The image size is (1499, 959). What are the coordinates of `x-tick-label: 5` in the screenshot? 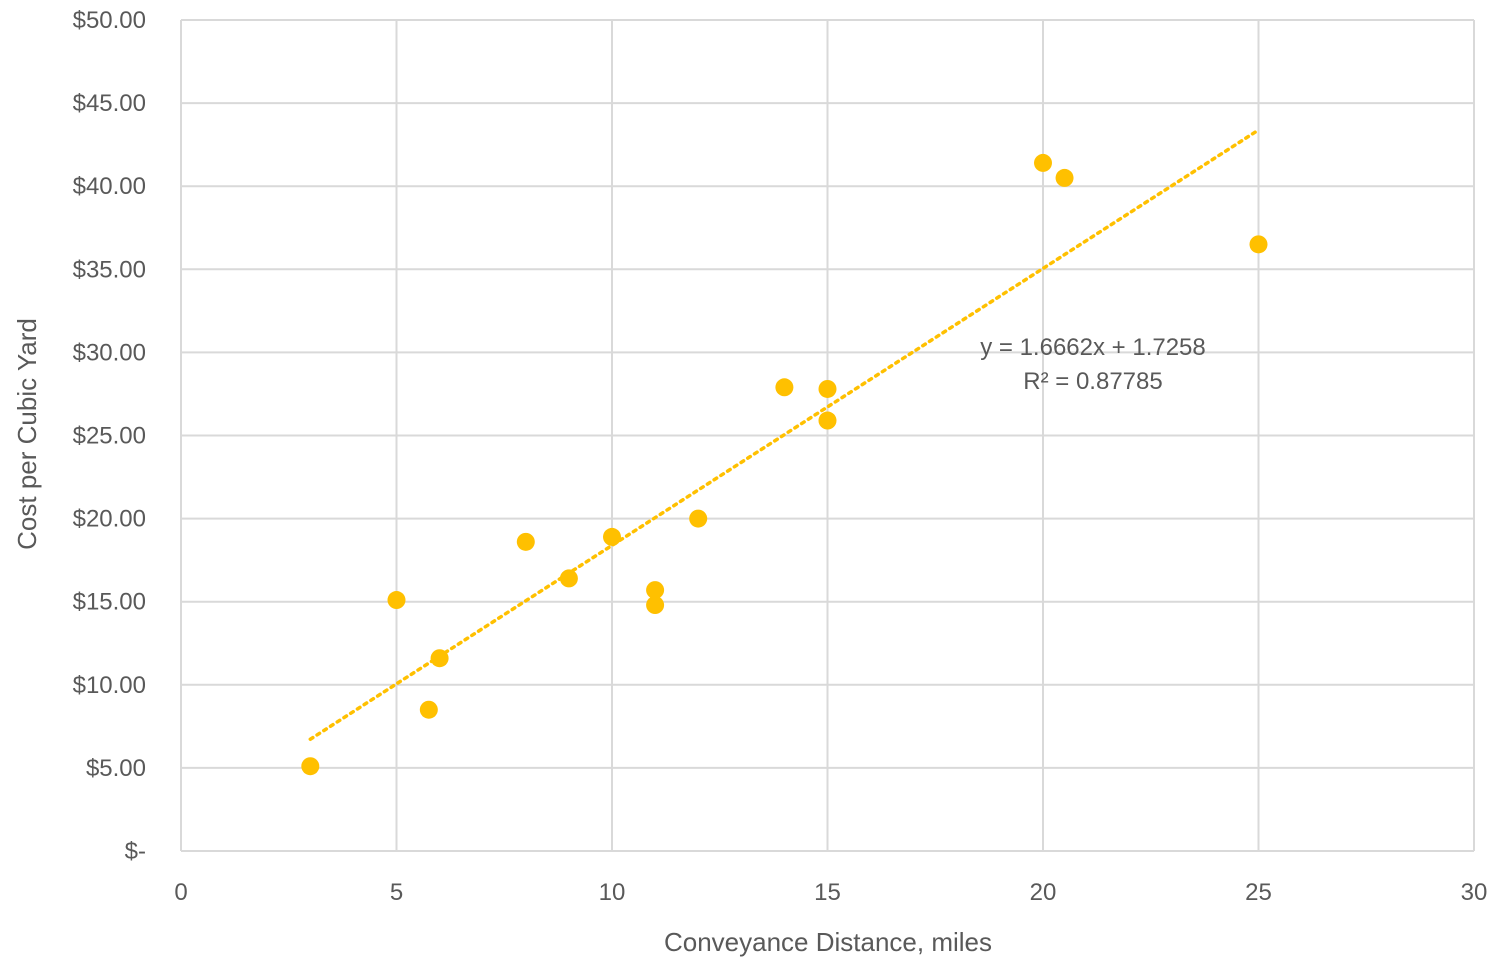 It's located at (396, 892).